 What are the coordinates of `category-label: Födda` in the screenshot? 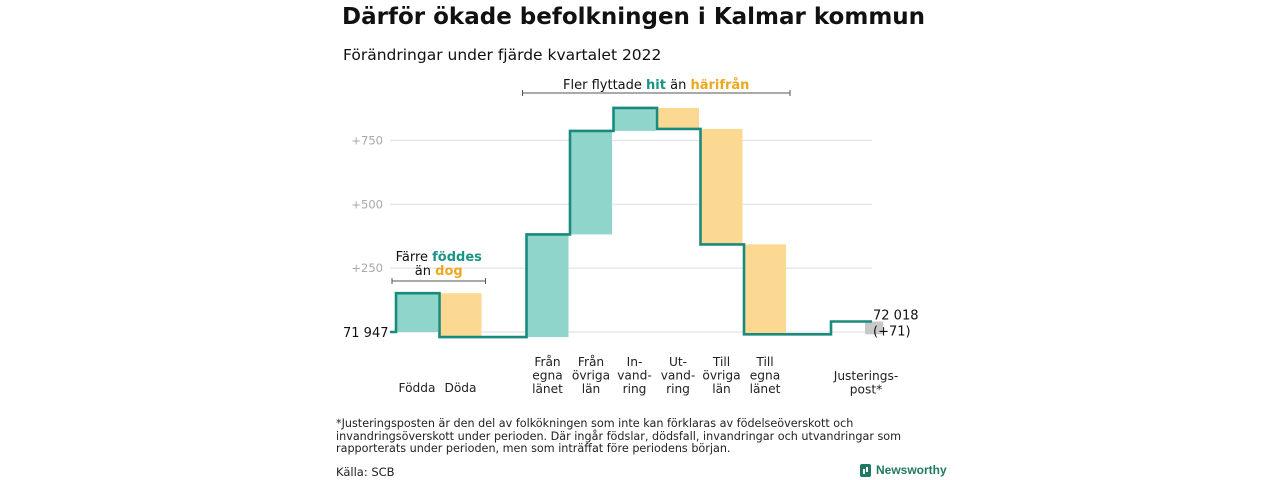 It's located at (417, 388).